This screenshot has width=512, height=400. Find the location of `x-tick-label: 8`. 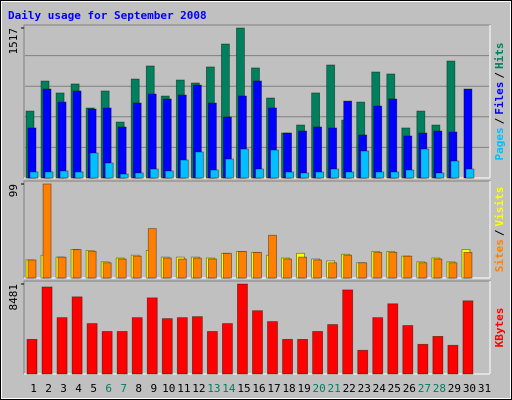

x-tick-label: 8 is located at coordinates (138, 388).